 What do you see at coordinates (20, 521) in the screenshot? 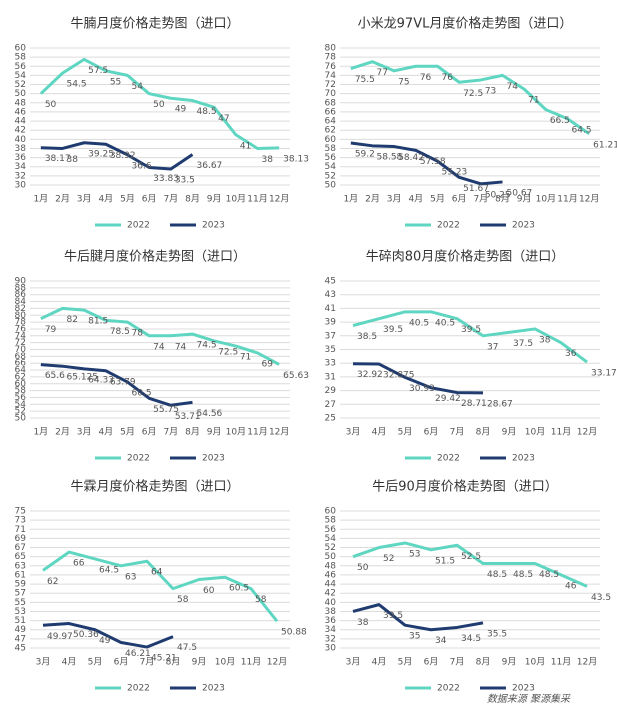
I see `y-tick-label: 73` at bounding box center [20, 521].